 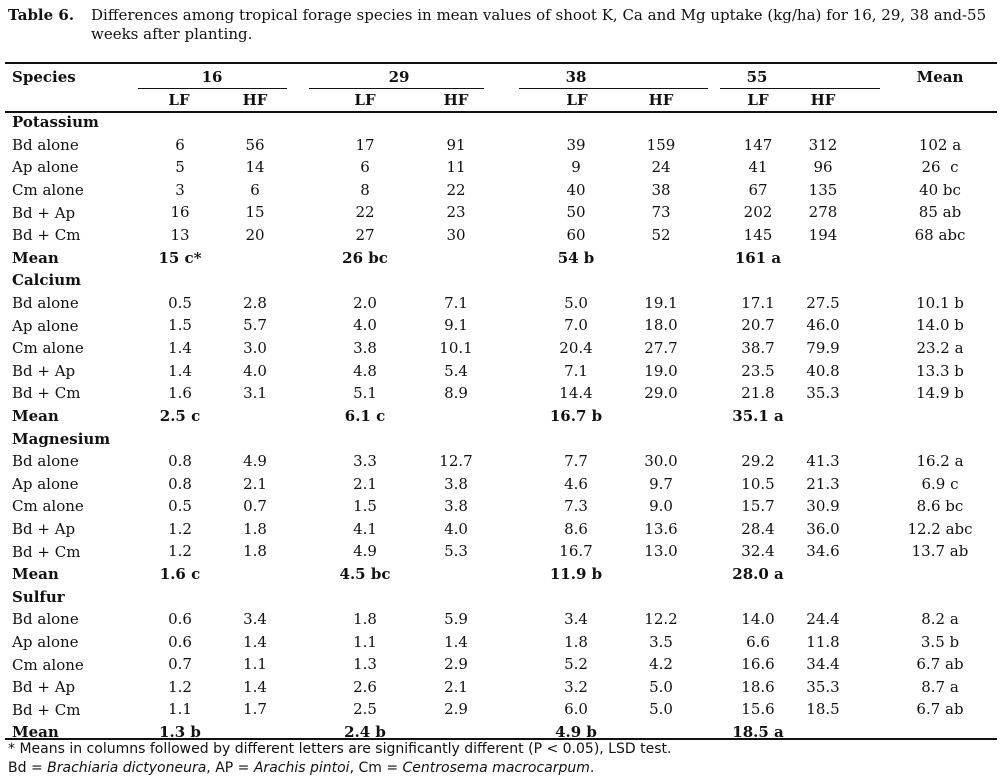 What do you see at coordinates (456, 189) in the screenshot?
I see `value-cell: 22` at bounding box center [456, 189].